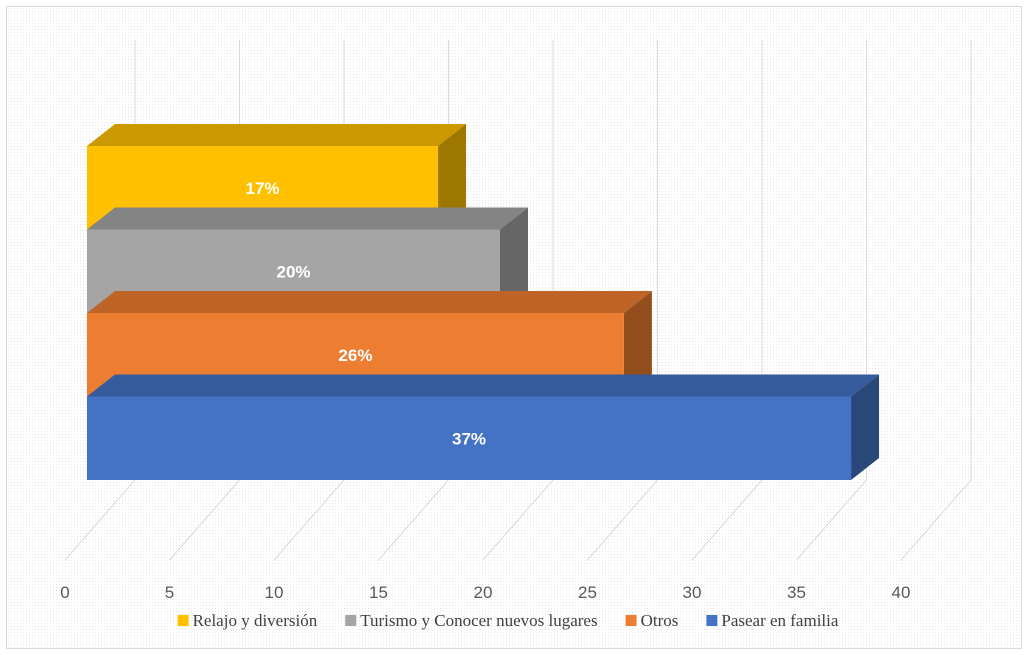 Image resolution: width=1028 pixels, height=655 pixels. What do you see at coordinates (274, 592) in the screenshot?
I see `x-tick-label: 10` at bounding box center [274, 592].